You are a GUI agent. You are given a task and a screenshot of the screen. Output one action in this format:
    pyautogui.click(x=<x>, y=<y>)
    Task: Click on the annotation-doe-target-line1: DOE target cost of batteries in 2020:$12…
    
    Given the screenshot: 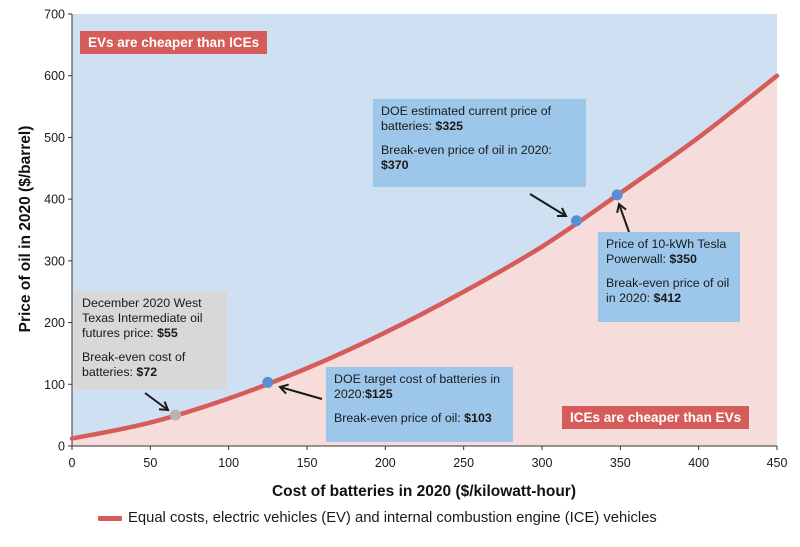 What is the action you would take?
    pyautogui.click(x=417, y=386)
    